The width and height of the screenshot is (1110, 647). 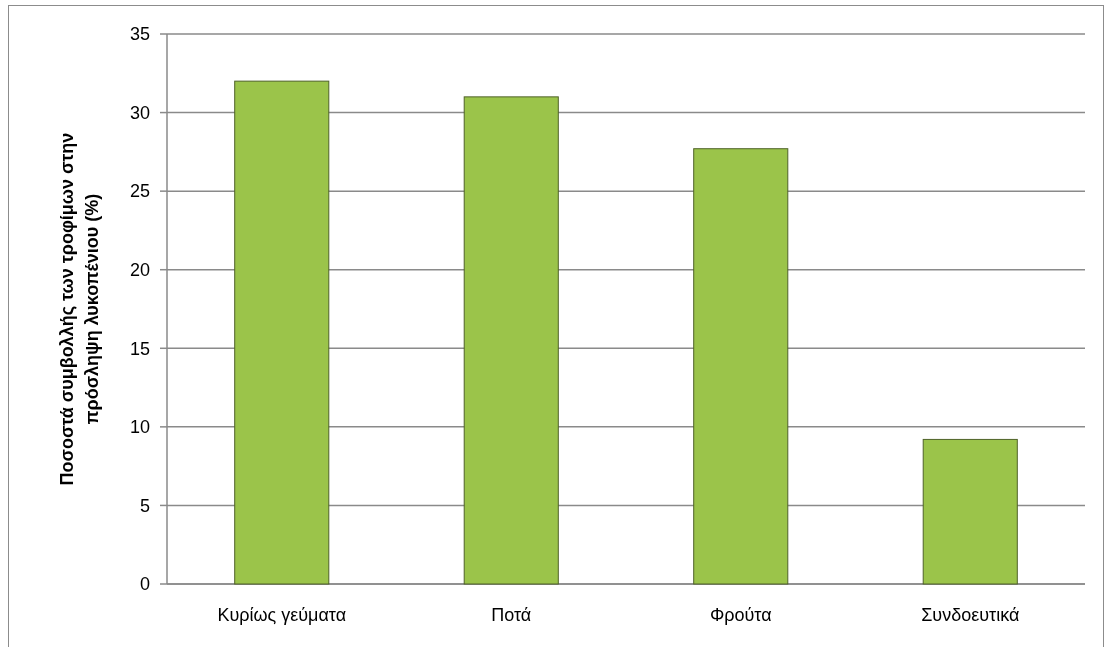 I want to click on y-tick-label: 10, so click(x=139, y=427).